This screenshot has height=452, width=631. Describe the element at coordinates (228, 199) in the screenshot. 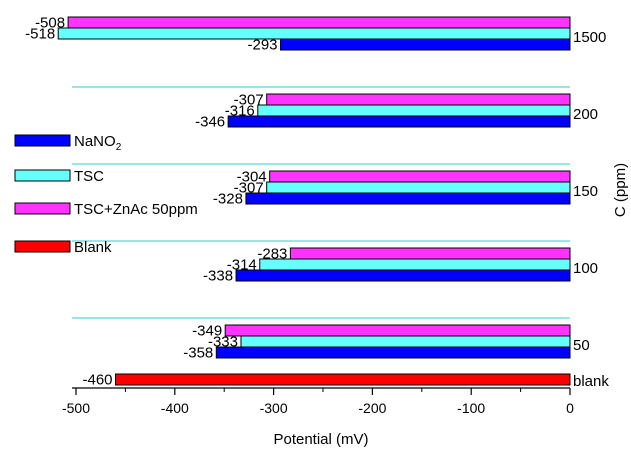

I see `data-label: -328` at that location.